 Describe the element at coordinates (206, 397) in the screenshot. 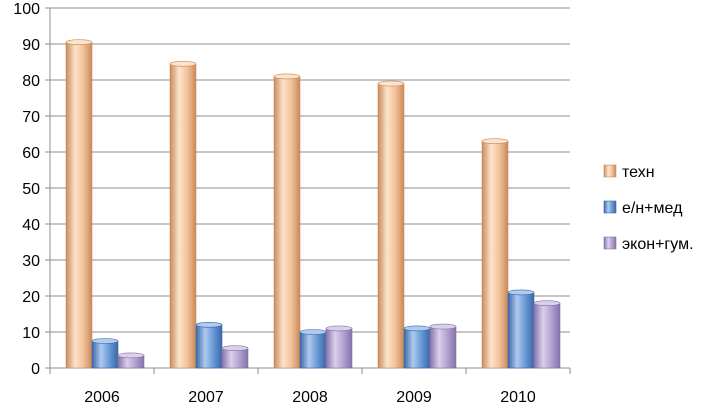

I see `x-tick-label: 2007` at that location.